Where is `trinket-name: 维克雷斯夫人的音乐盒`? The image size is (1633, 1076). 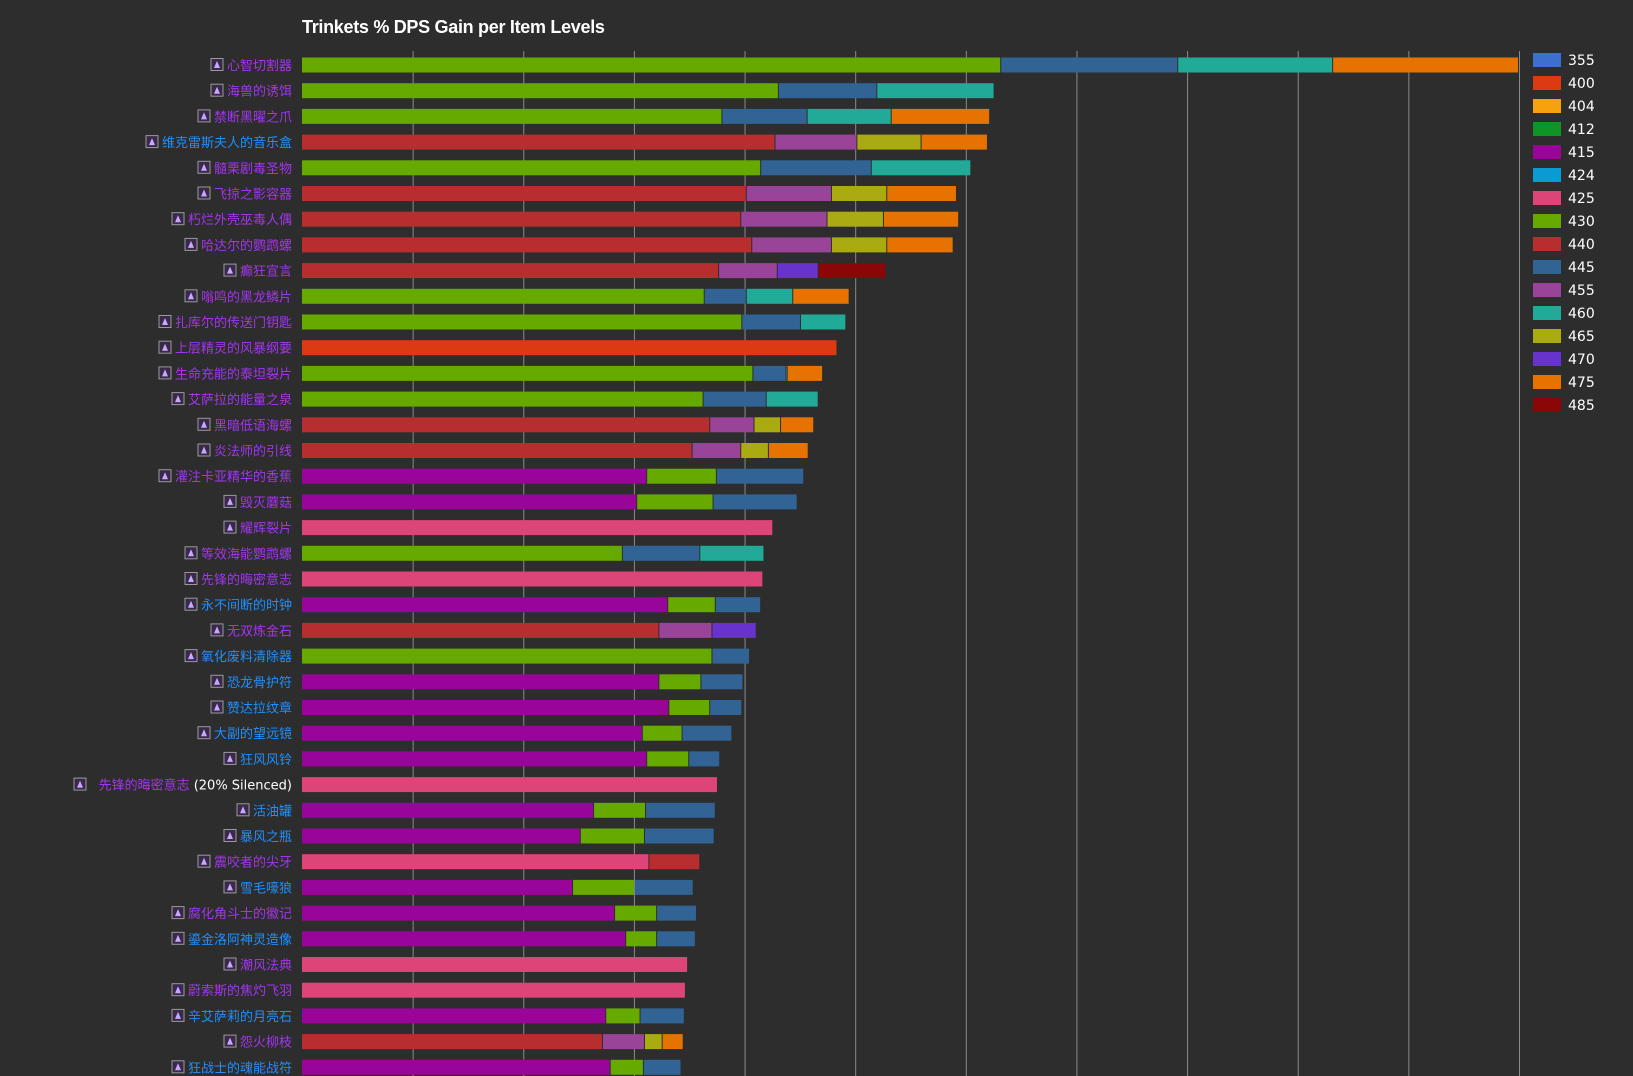
trinket-name: 维克雷斯夫人的音乐盒 is located at coordinates (227, 143).